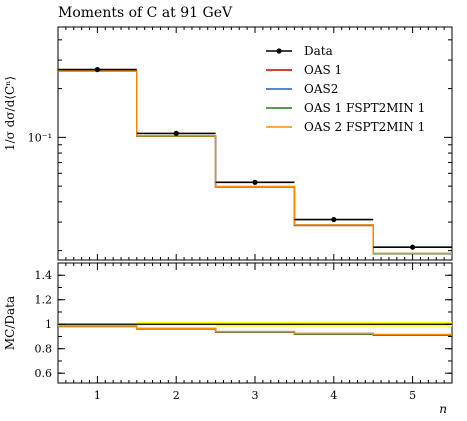 The width and height of the screenshot is (467, 421). Describe the element at coordinates (364, 108) in the screenshot. I see `legend-label: OAS 1 FSPT2MIN 1` at that location.